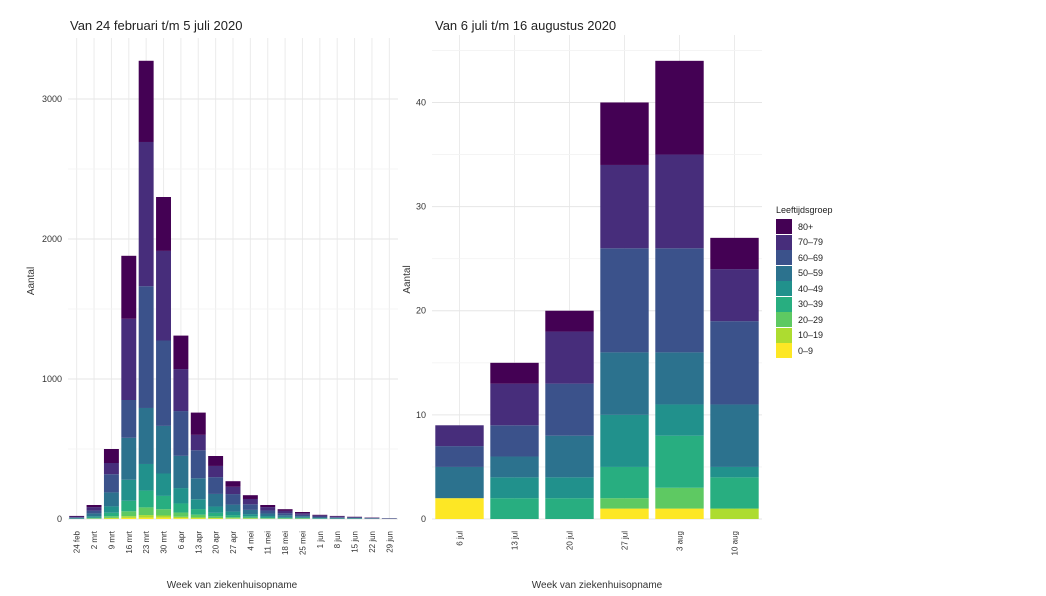 The width and height of the screenshot is (1046, 596). Describe the element at coordinates (811, 242) in the screenshot. I see `legend-label: 70–79` at that location.